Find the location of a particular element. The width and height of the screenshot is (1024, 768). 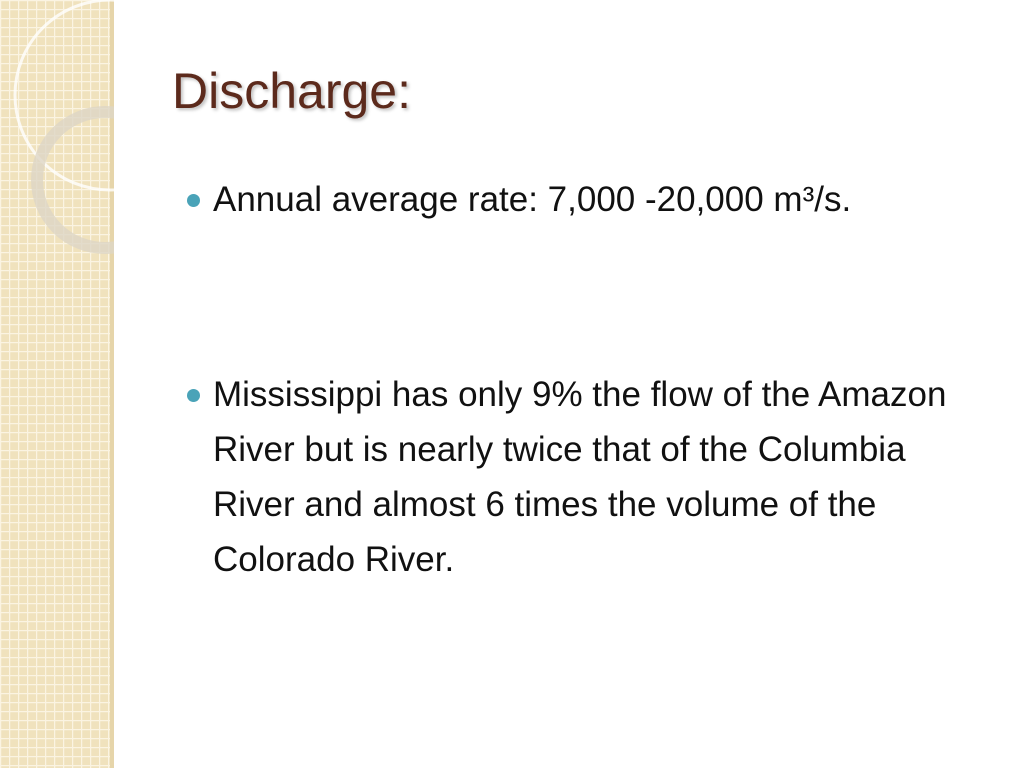

slide-title: Discharge: is located at coordinates (291, 91).